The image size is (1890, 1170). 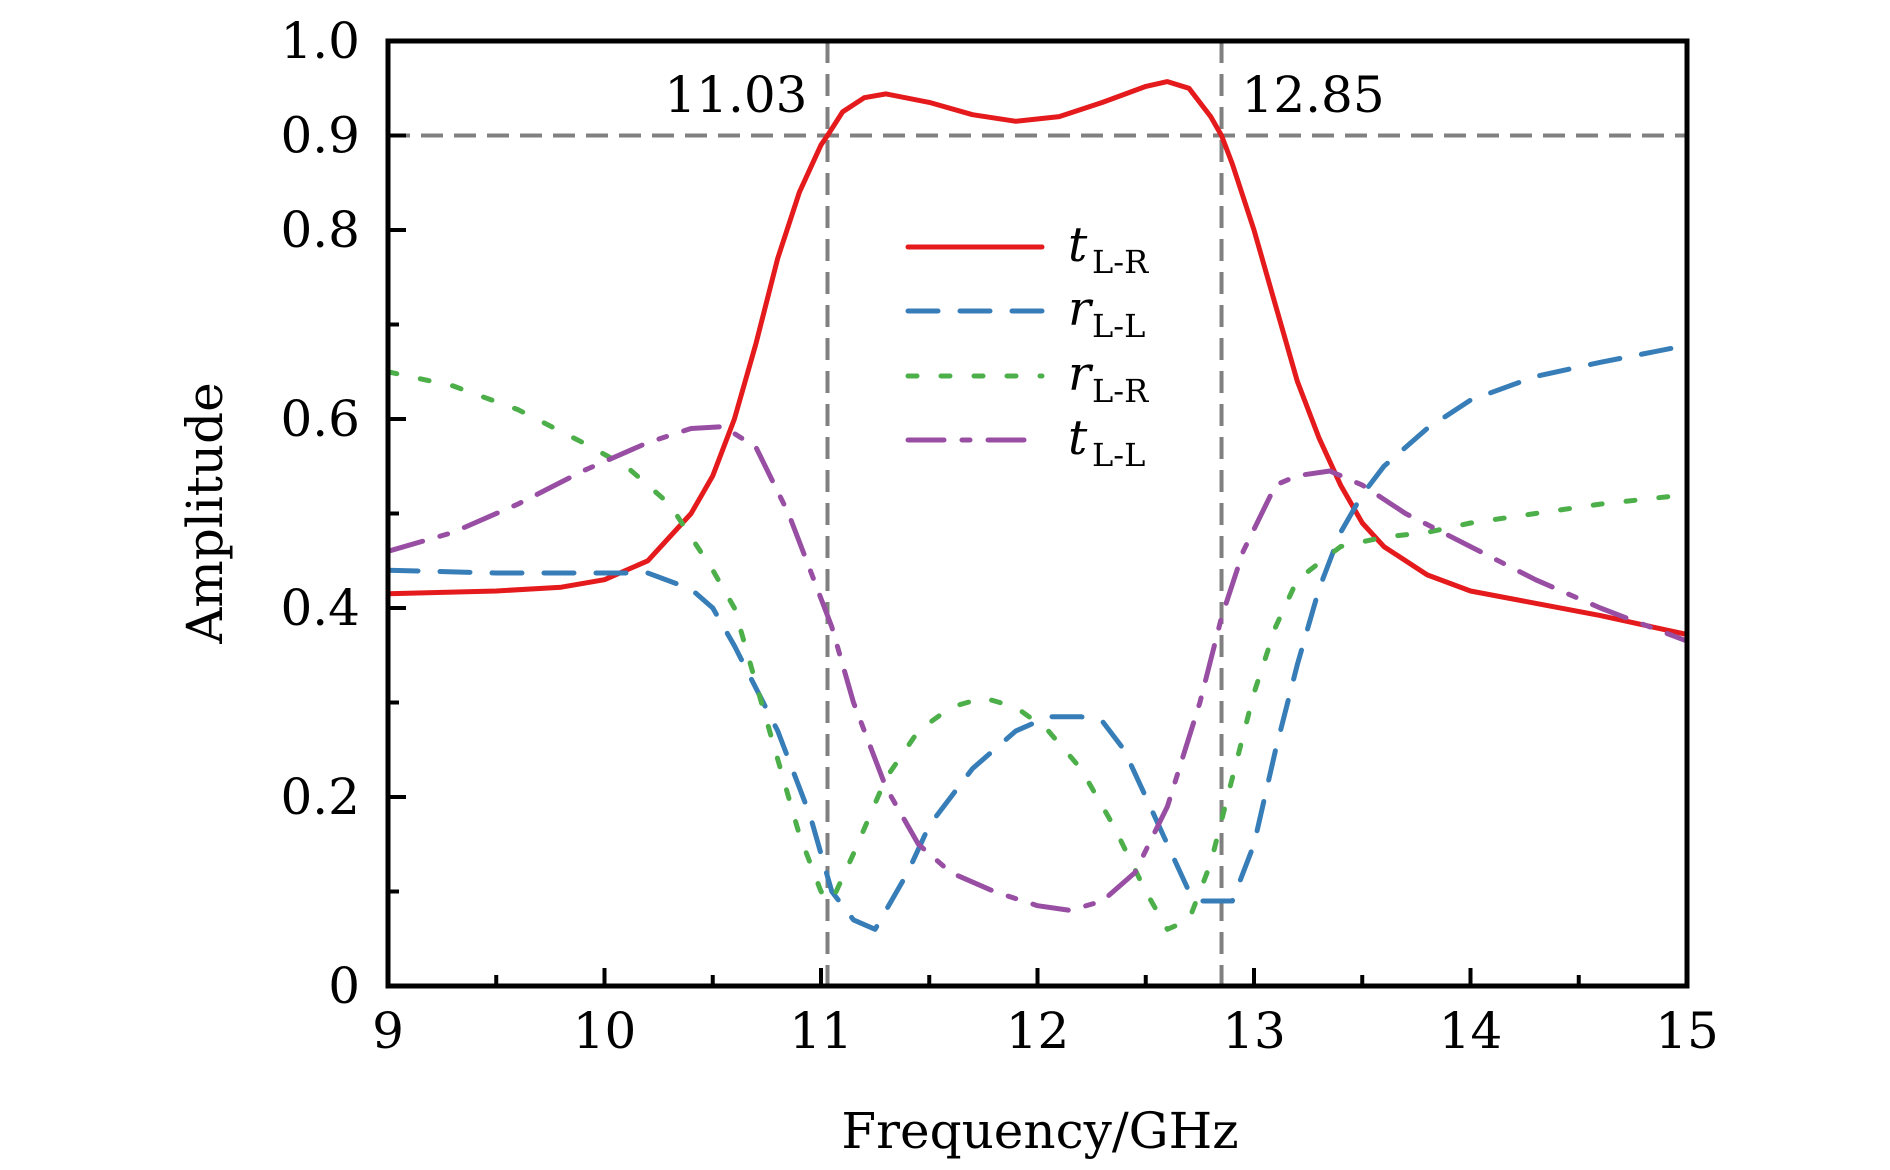 I want to click on annotation-label-12-85: 12.85, so click(x=1313, y=95).